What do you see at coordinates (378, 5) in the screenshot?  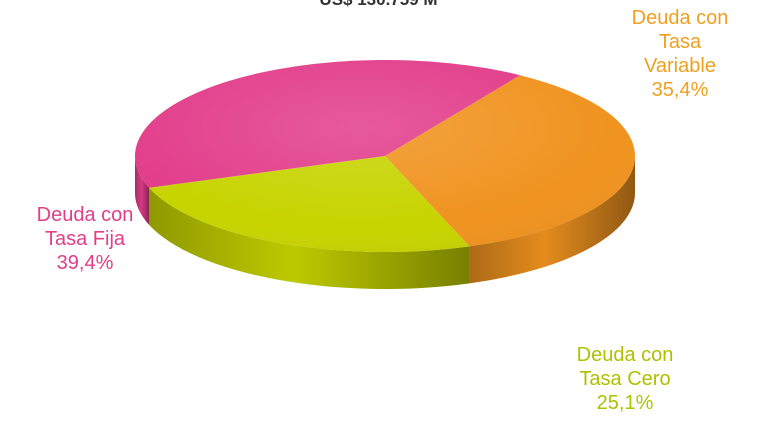 I see `chart-title: US$ 130.759 M` at bounding box center [378, 5].